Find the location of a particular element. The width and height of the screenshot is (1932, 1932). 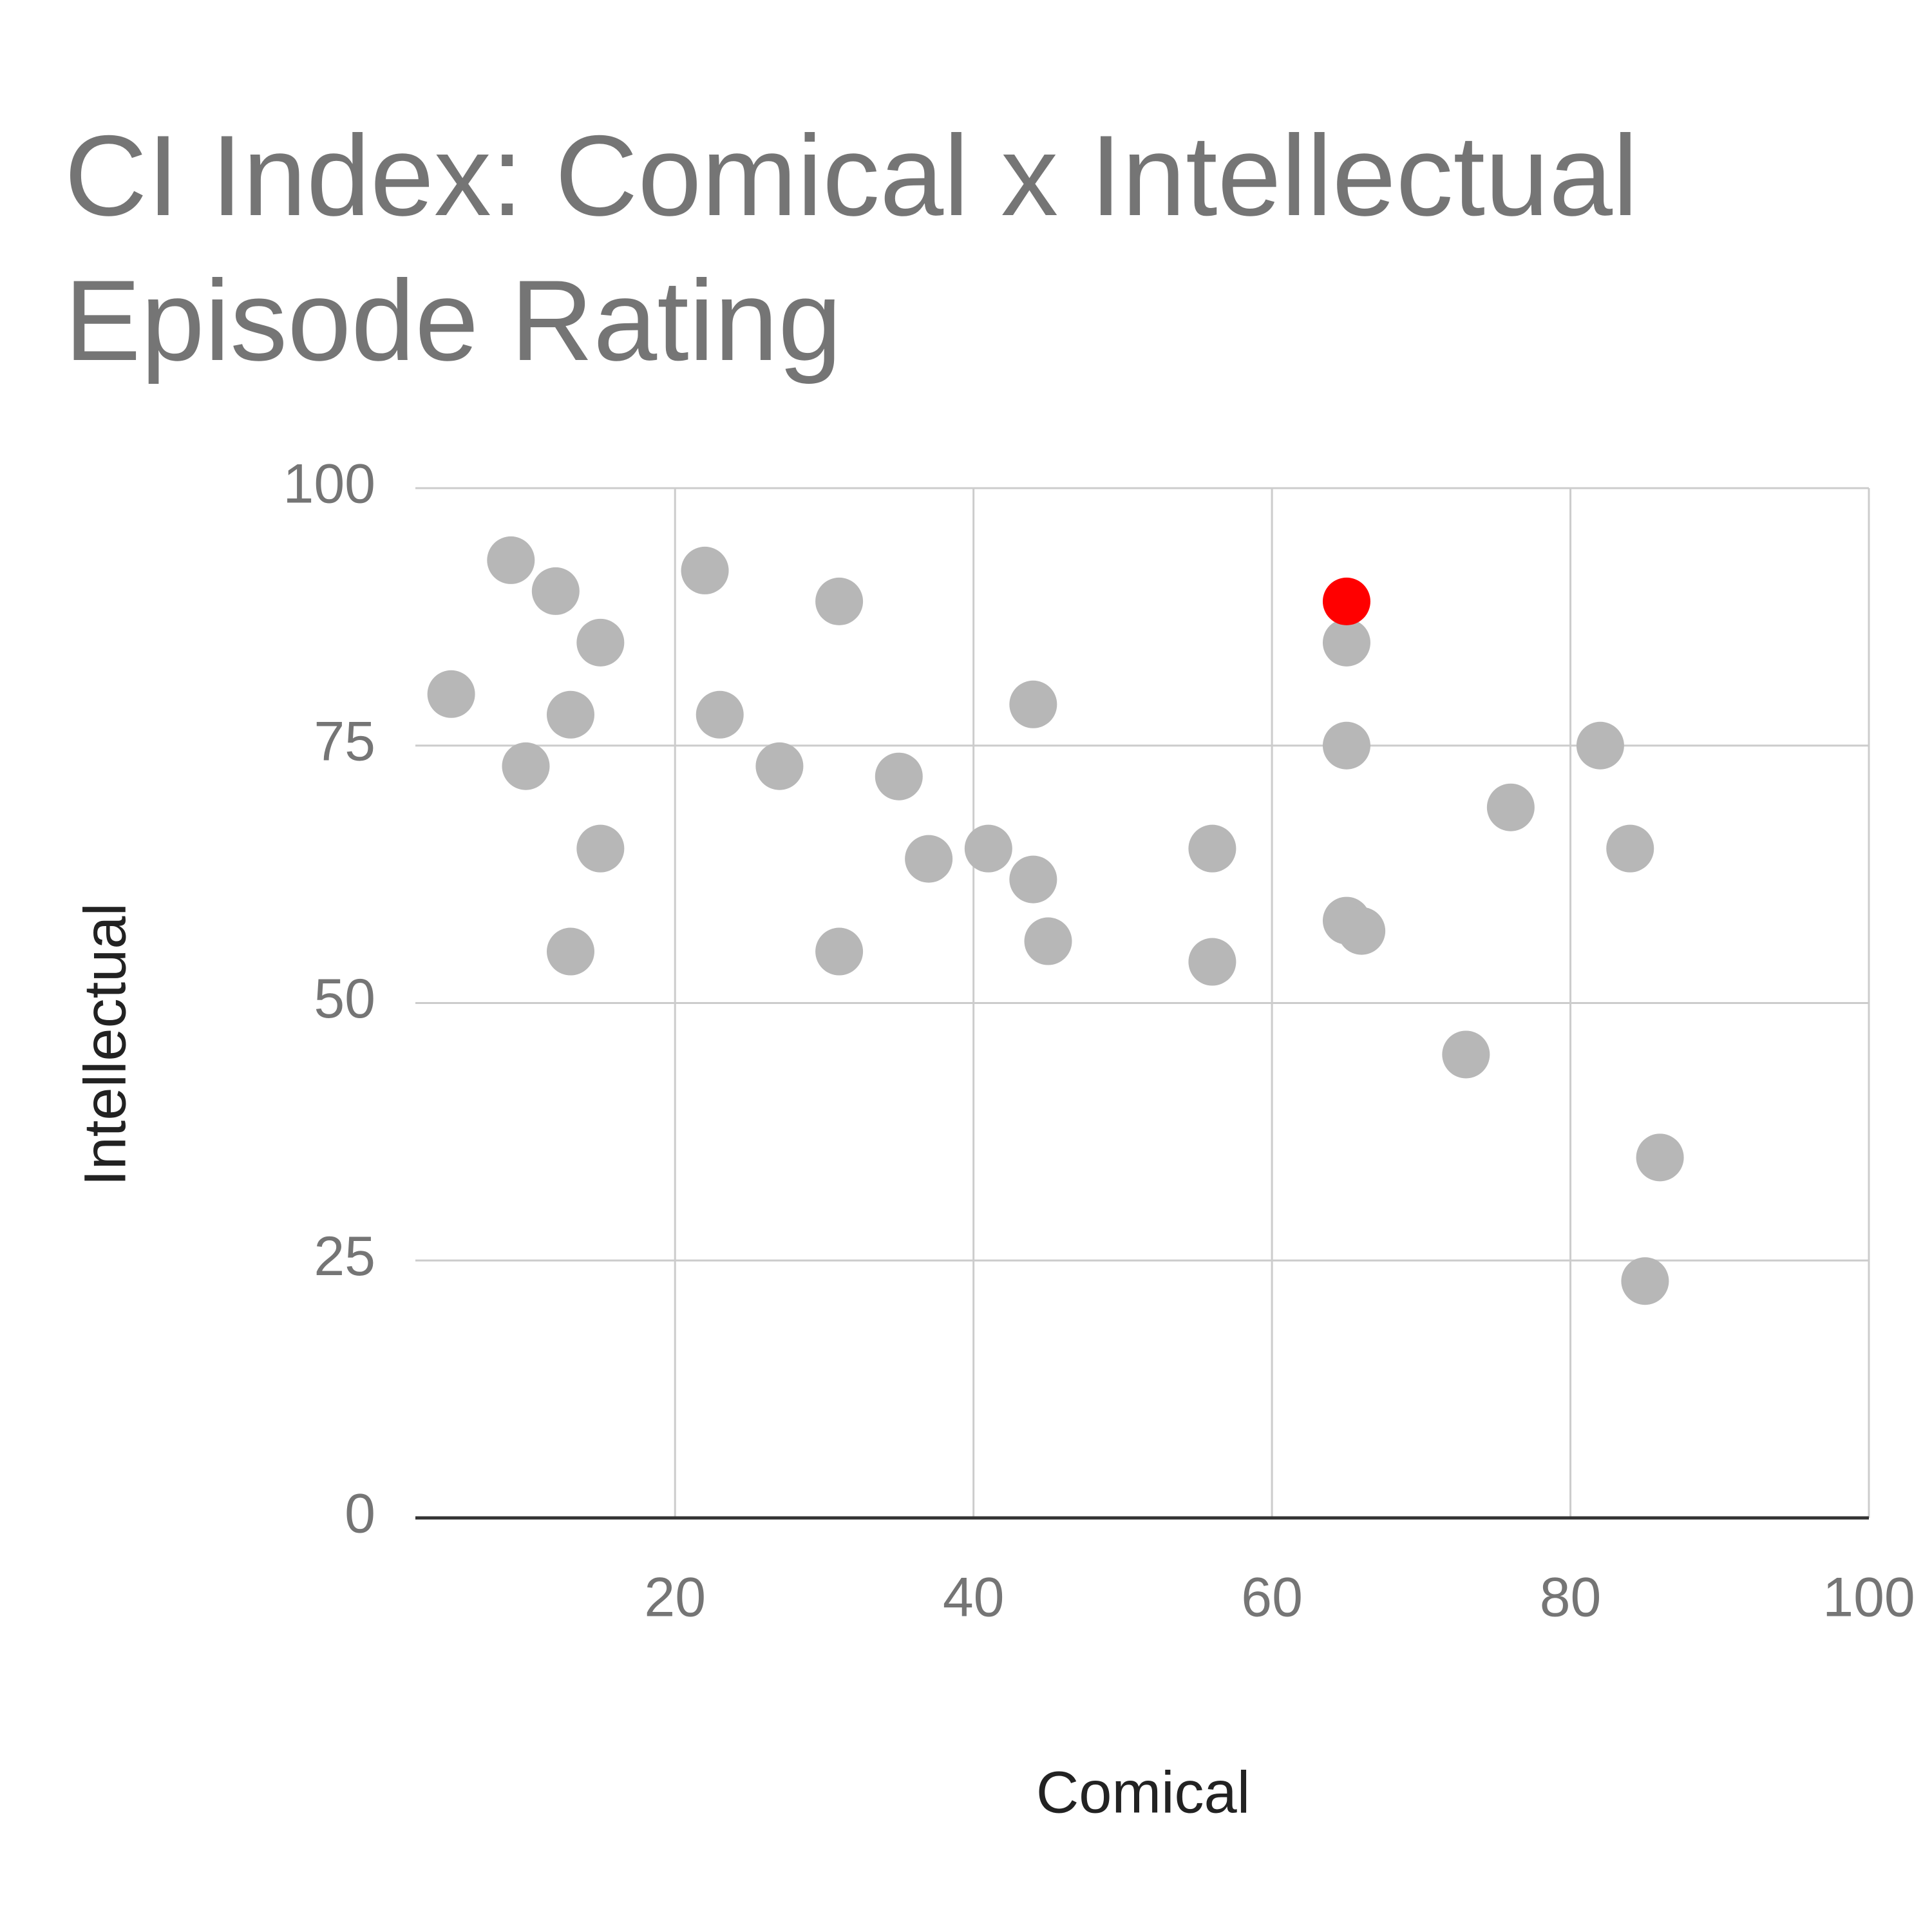

y-tick-label: 50 is located at coordinates (345, 999).